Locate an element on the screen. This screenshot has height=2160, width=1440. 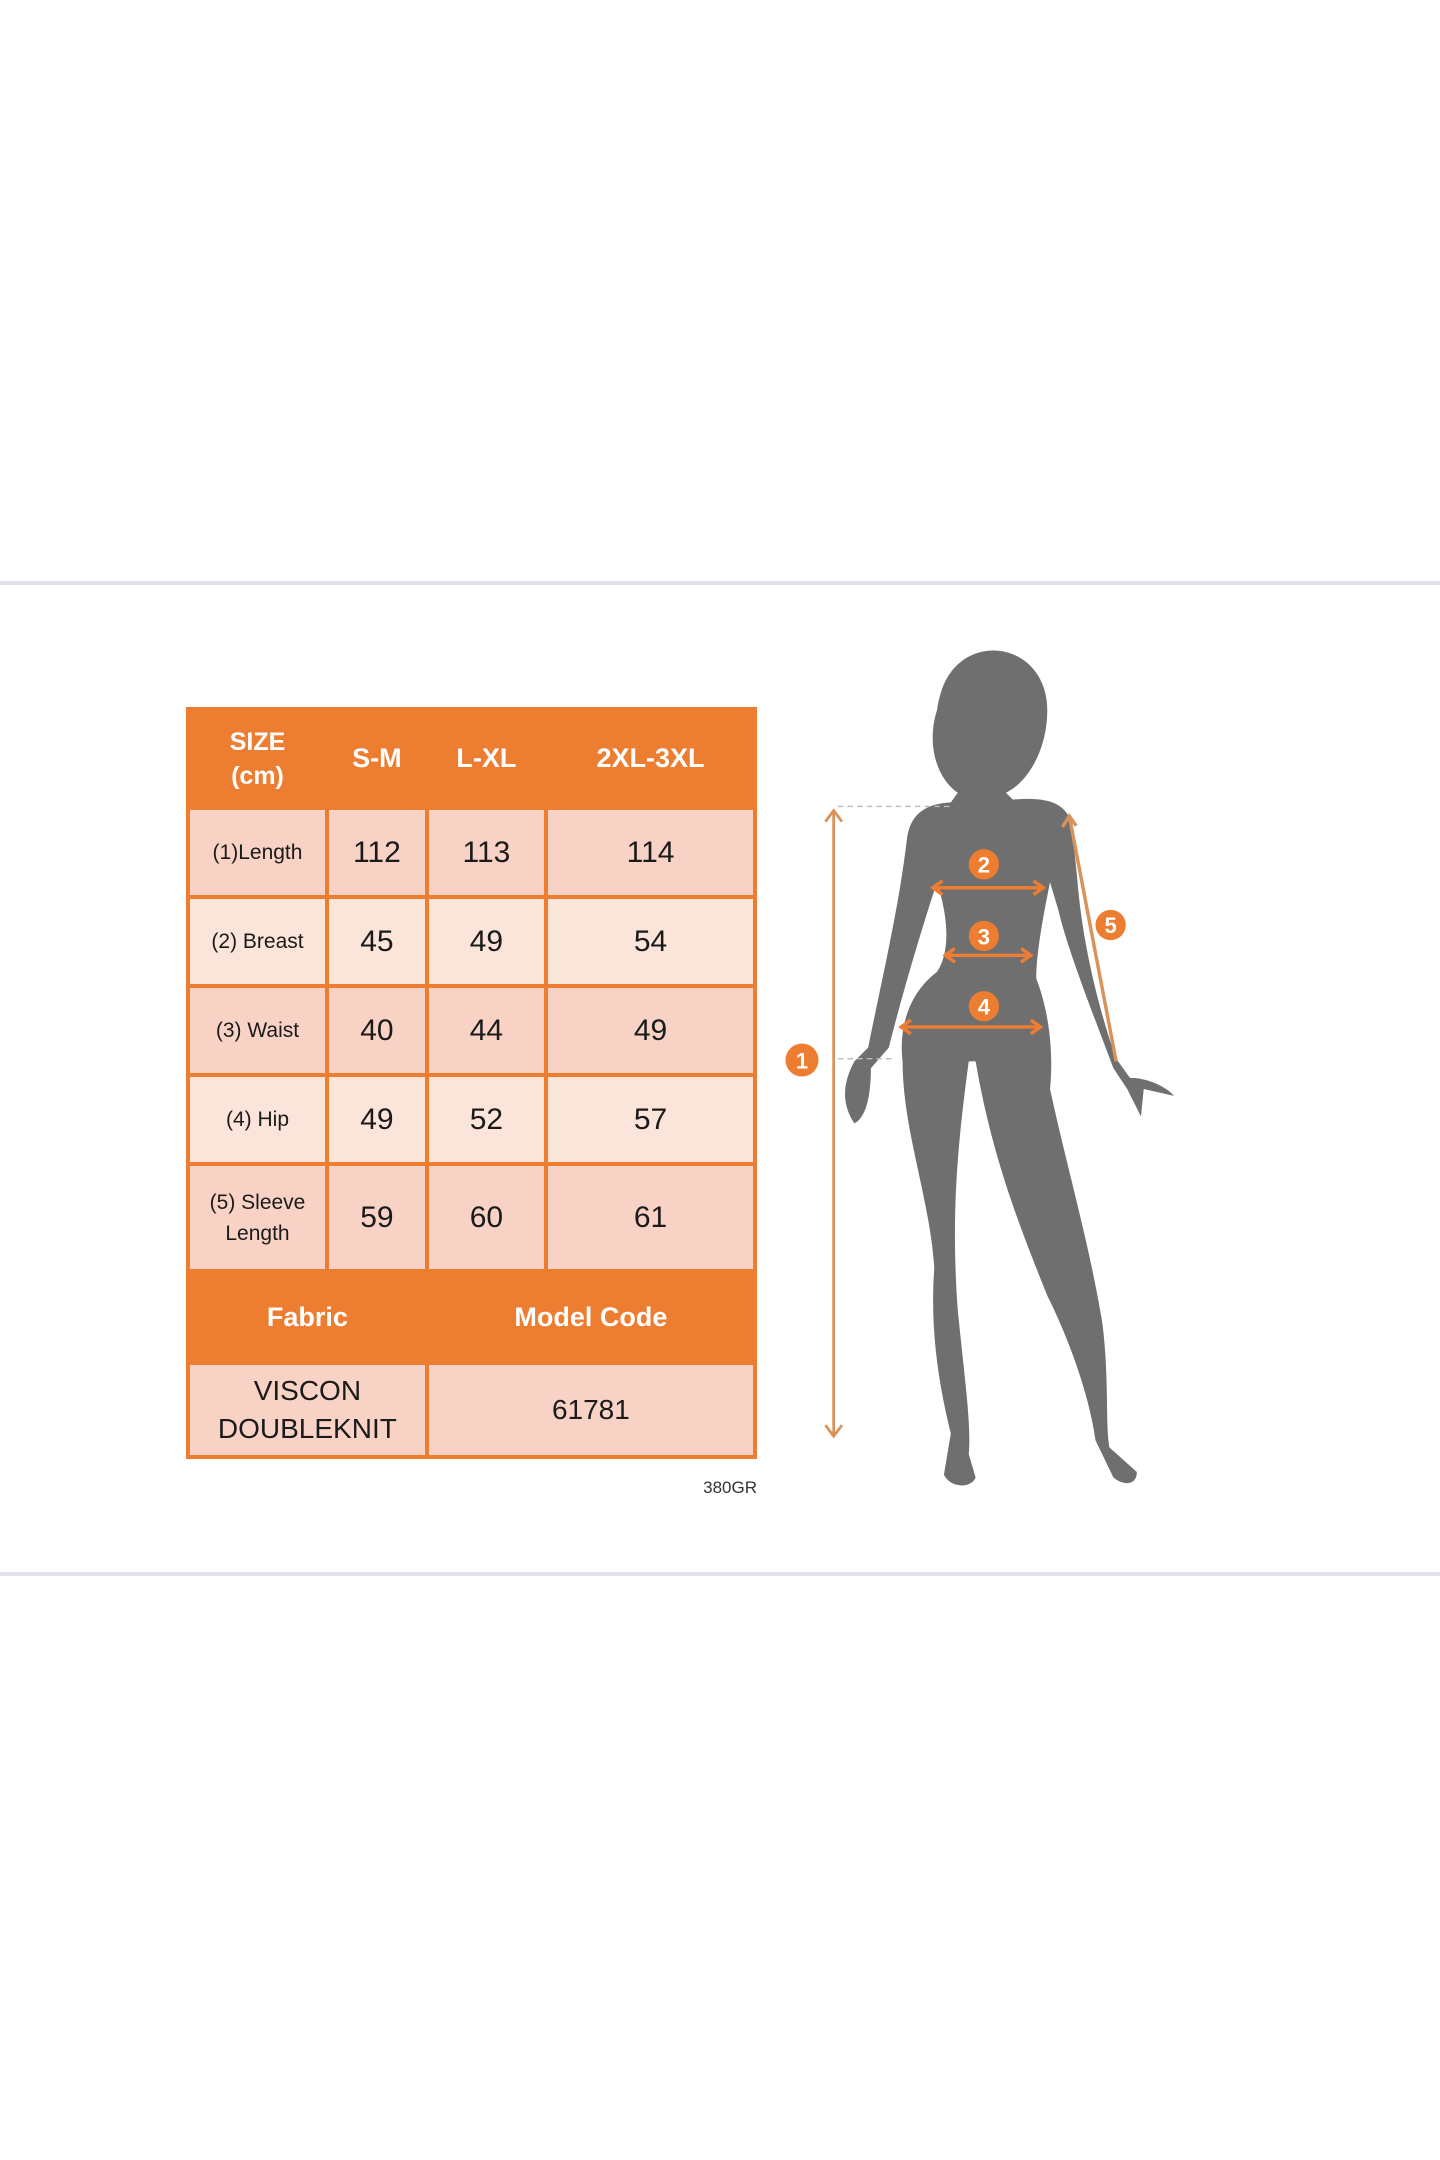
row-label-line2: Length is located at coordinates (257, 1233).